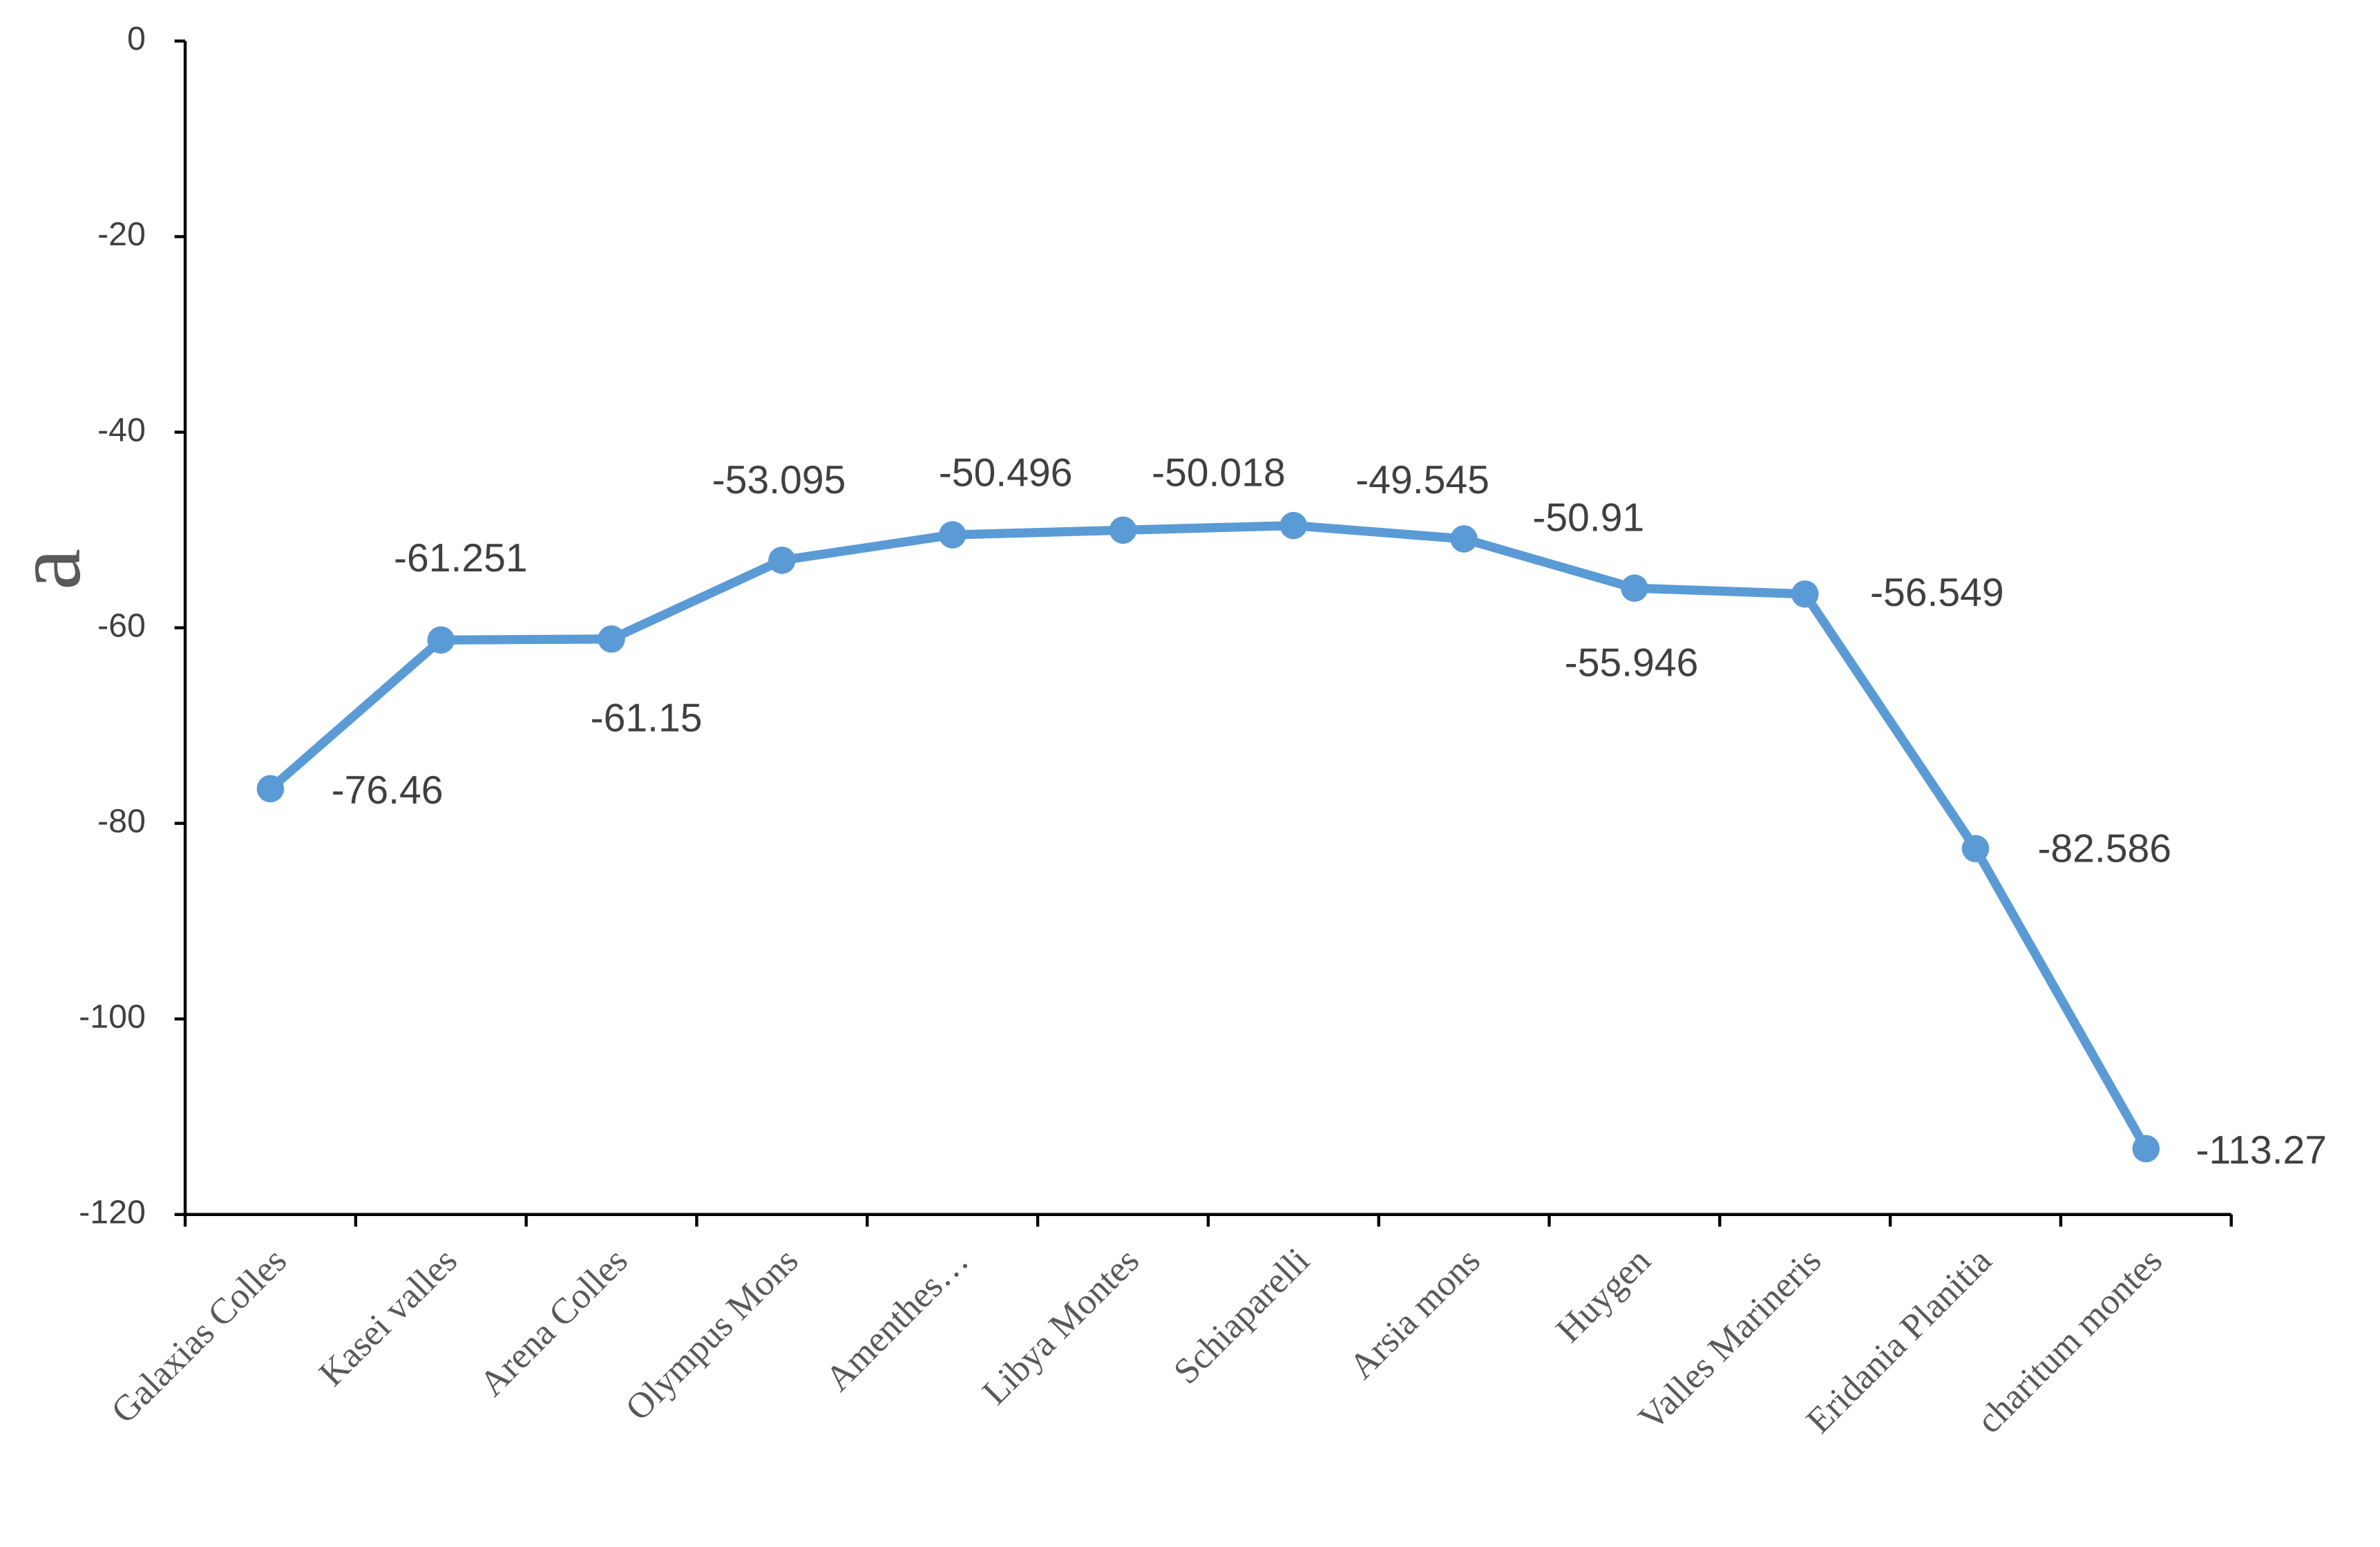 The width and height of the screenshot is (2380, 1547). What do you see at coordinates (712, 1334) in the screenshot?
I see `x-tick-label: Olympus Mons` at bounding box center [712, 1334].